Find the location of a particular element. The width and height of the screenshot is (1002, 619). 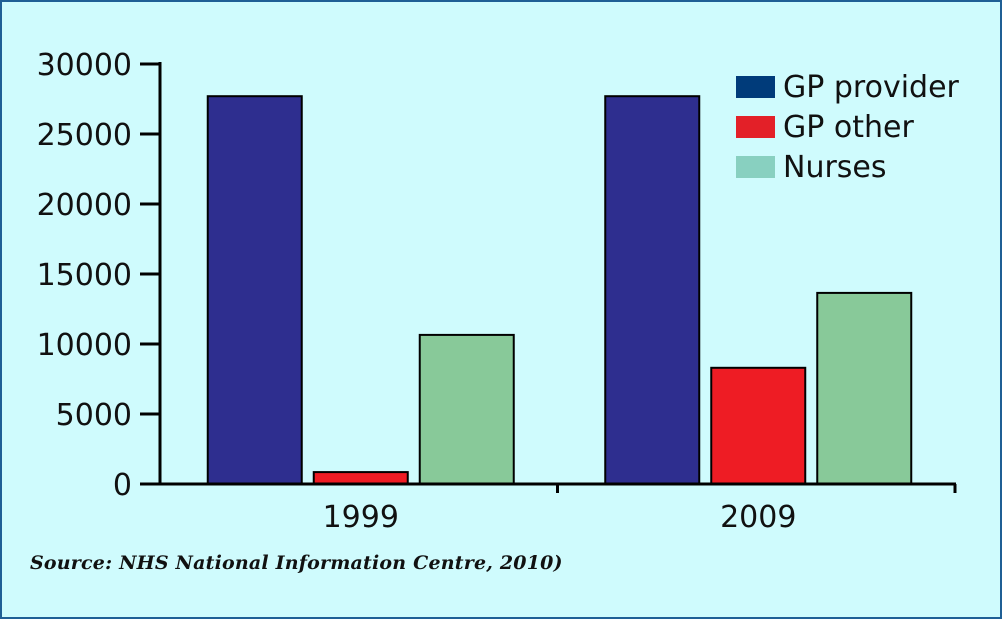

y-tick-label: 25000 is located at coordinates (84, 135).